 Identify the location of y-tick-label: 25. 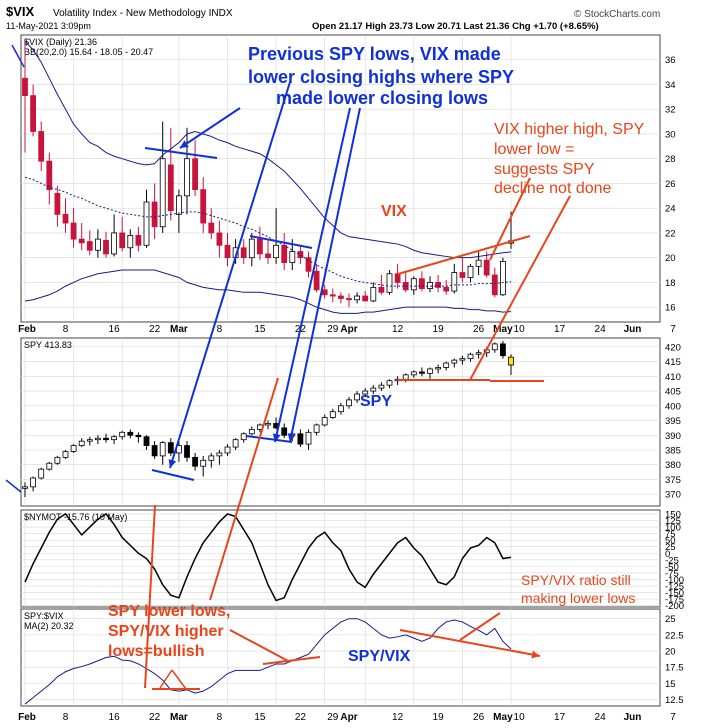
(670, 619).